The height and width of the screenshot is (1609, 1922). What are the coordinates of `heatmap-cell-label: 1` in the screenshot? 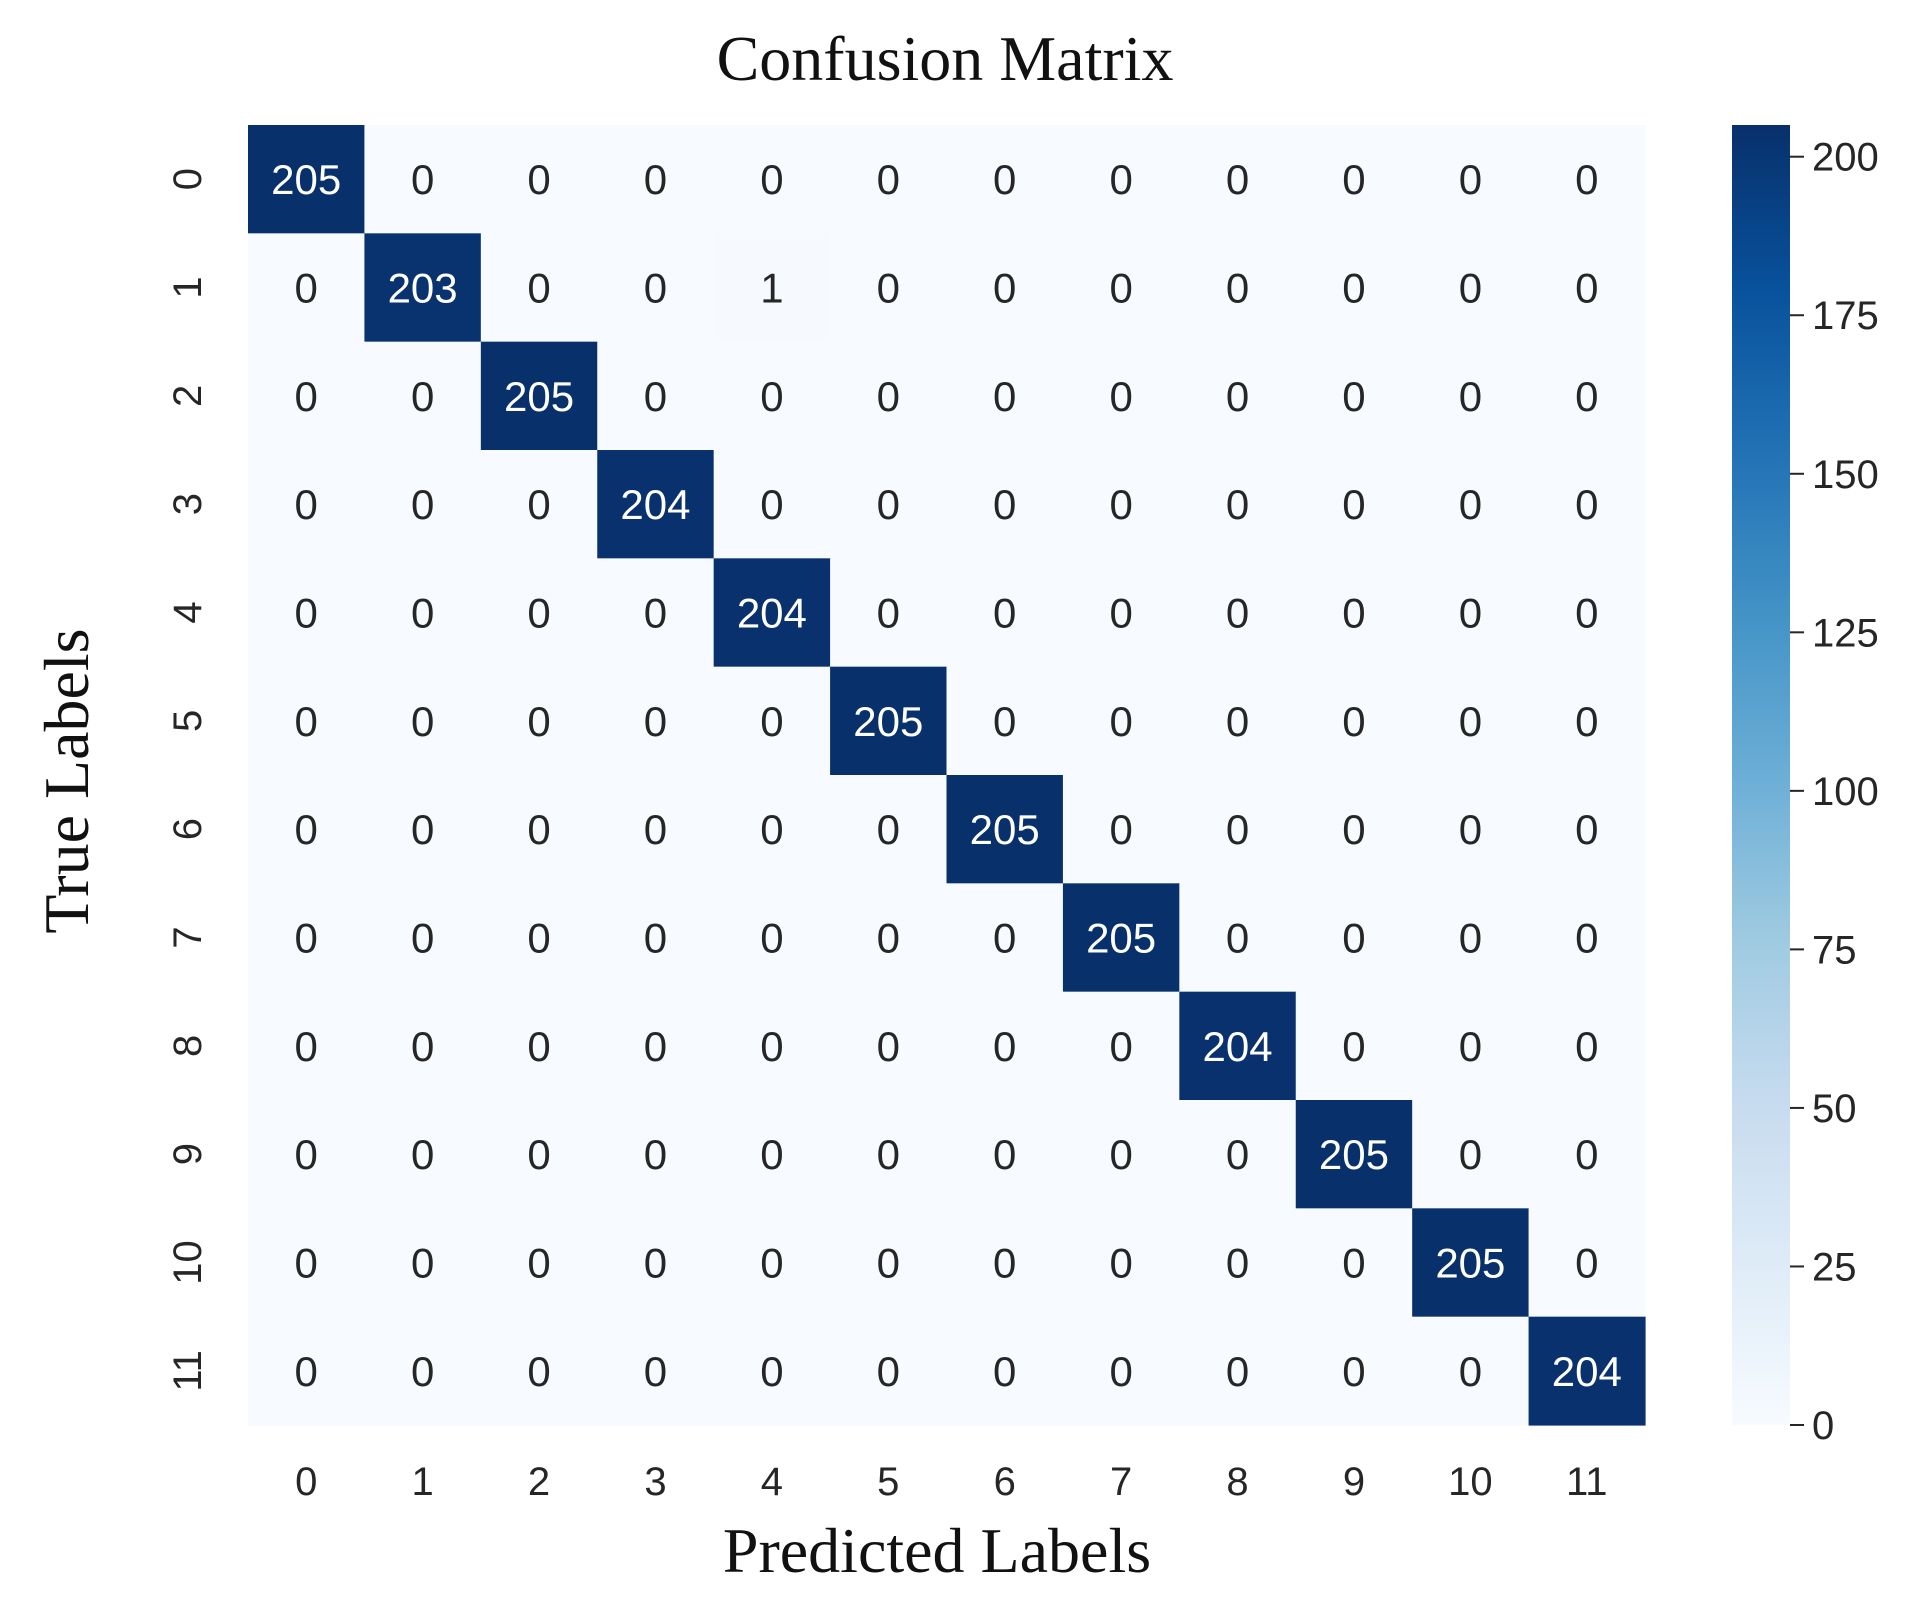 It's located at (771, 288).